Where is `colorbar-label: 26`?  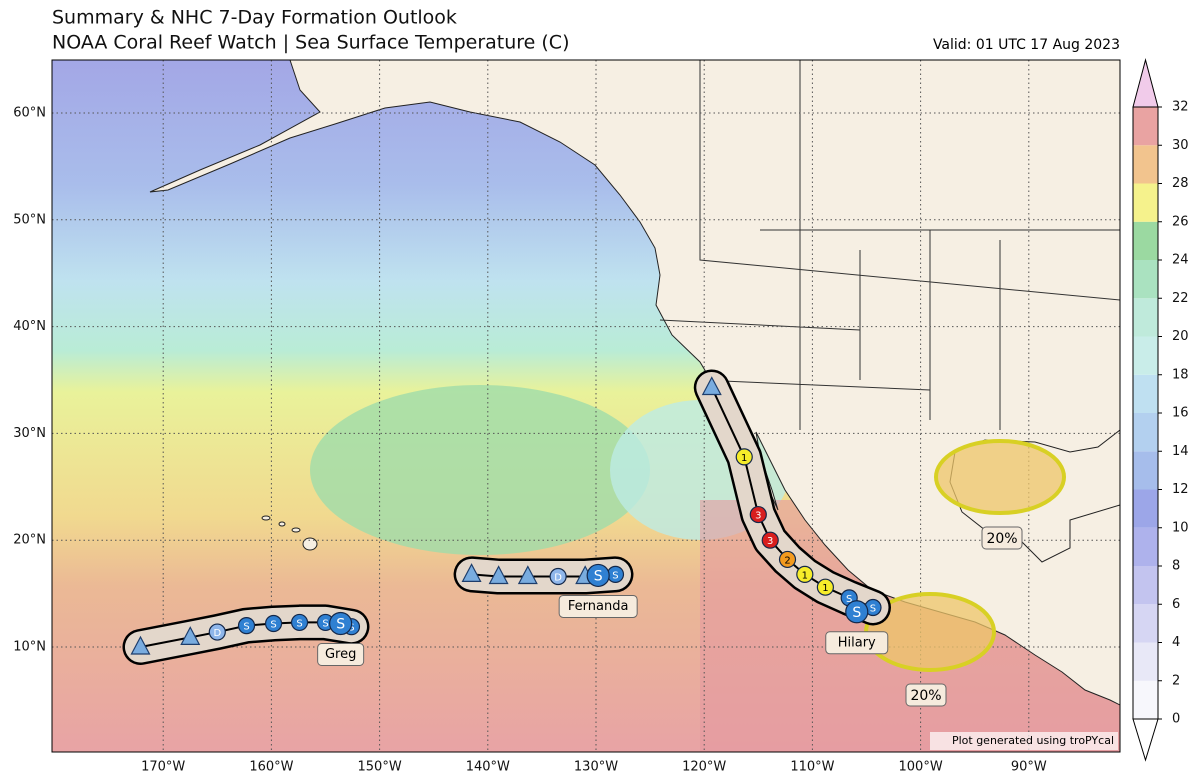 colorbar-label: 26 is located at coordinates (1180, 221).